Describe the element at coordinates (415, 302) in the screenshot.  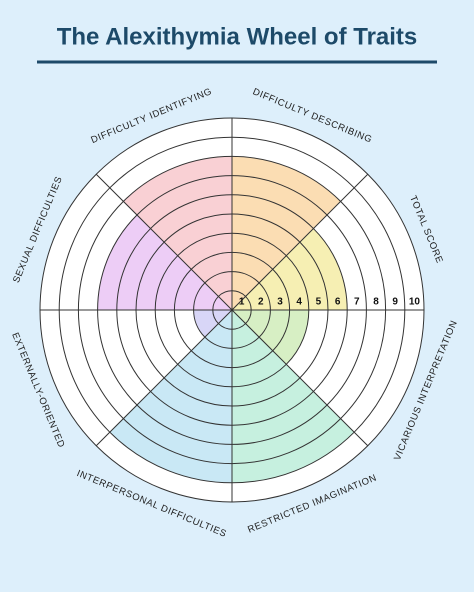
I see `r-tick-label: 10` at that location.